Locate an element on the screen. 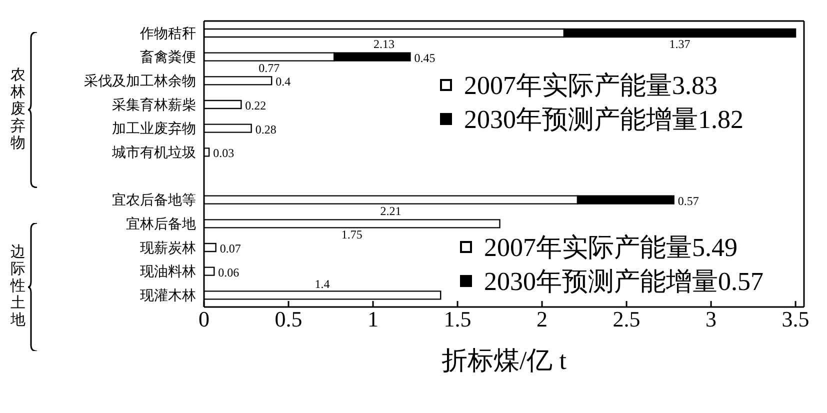  data-label: 1.4 is located at coordinates (322, 284).